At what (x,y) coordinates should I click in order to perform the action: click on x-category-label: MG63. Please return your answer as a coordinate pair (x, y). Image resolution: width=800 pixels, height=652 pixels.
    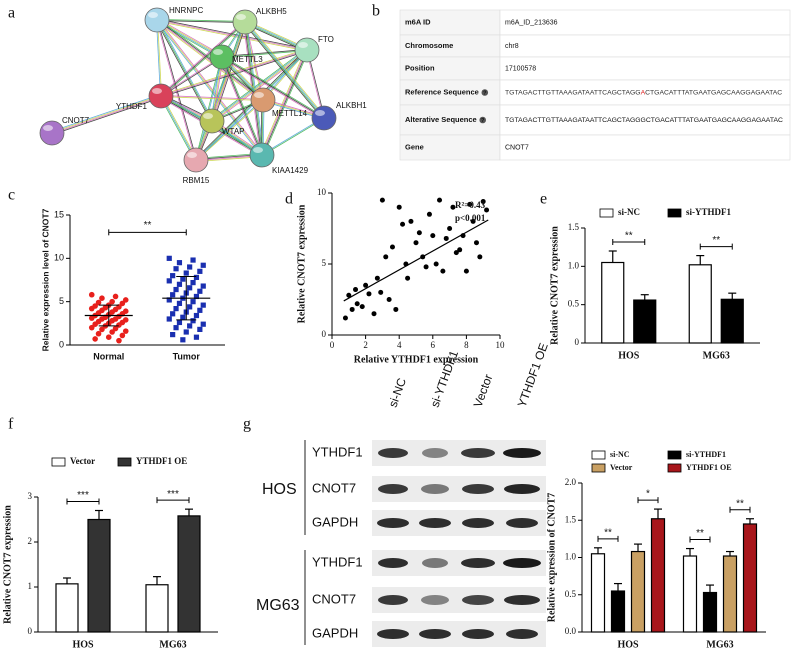
    Looking at the image, I should click on (719, 644).